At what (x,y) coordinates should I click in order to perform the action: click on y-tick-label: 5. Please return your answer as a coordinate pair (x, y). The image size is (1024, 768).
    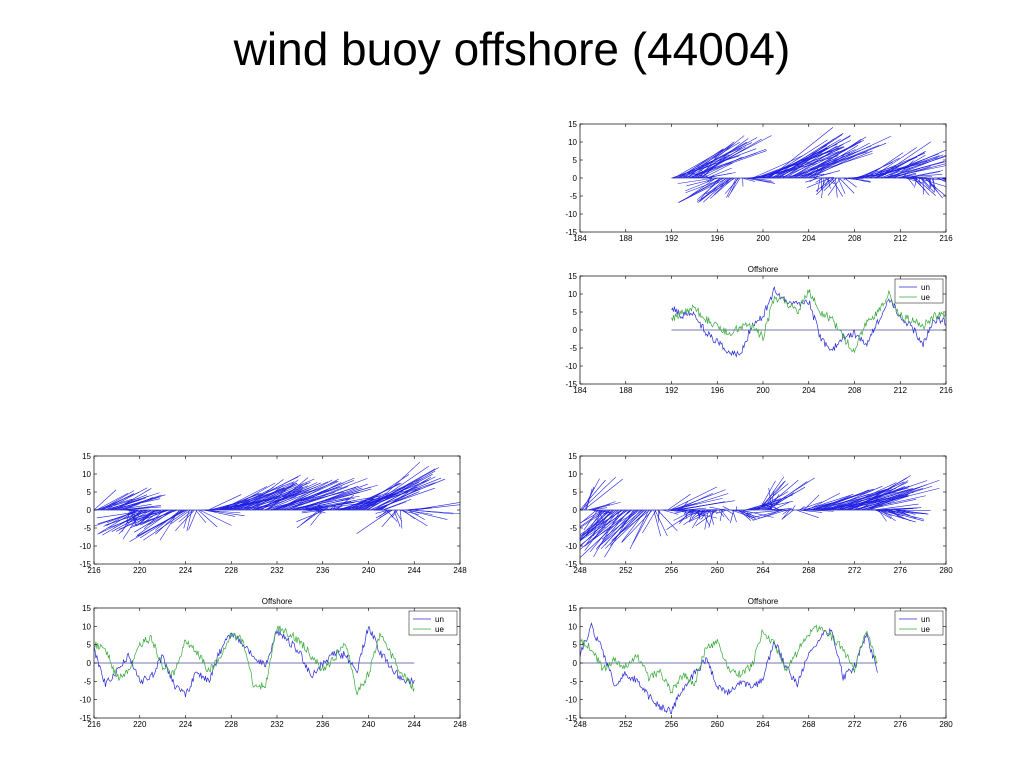
    Looking at the image, I should click on (89, 645).